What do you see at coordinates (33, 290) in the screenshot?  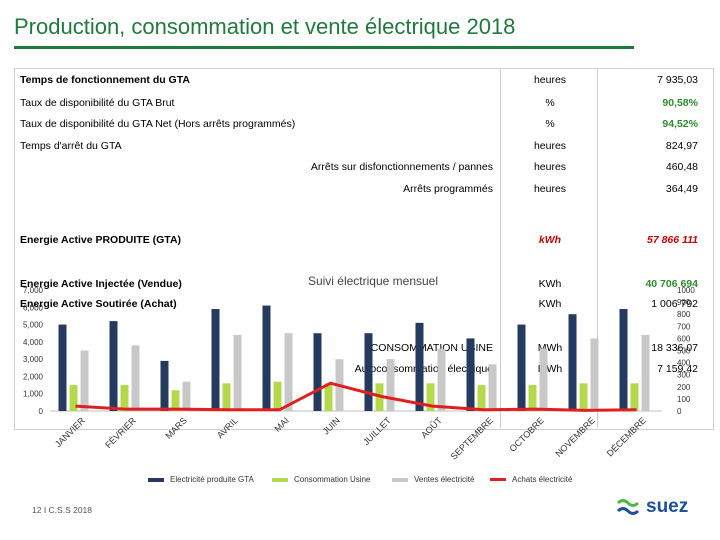 I see `y-tick-label: 7,000` at bounding box center [33, 290].